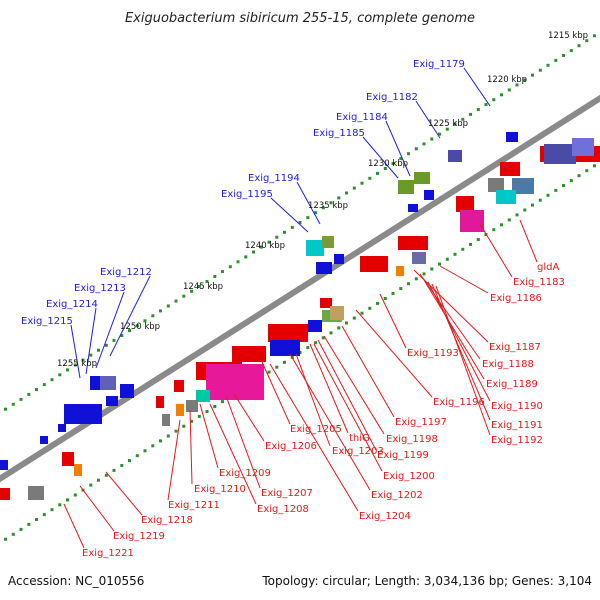 The width and height of the screenshot is (600, 600). Describe the element at coordinates (108, 553) in the screenshot. I see `gene-label: Exig_1221` at that location.